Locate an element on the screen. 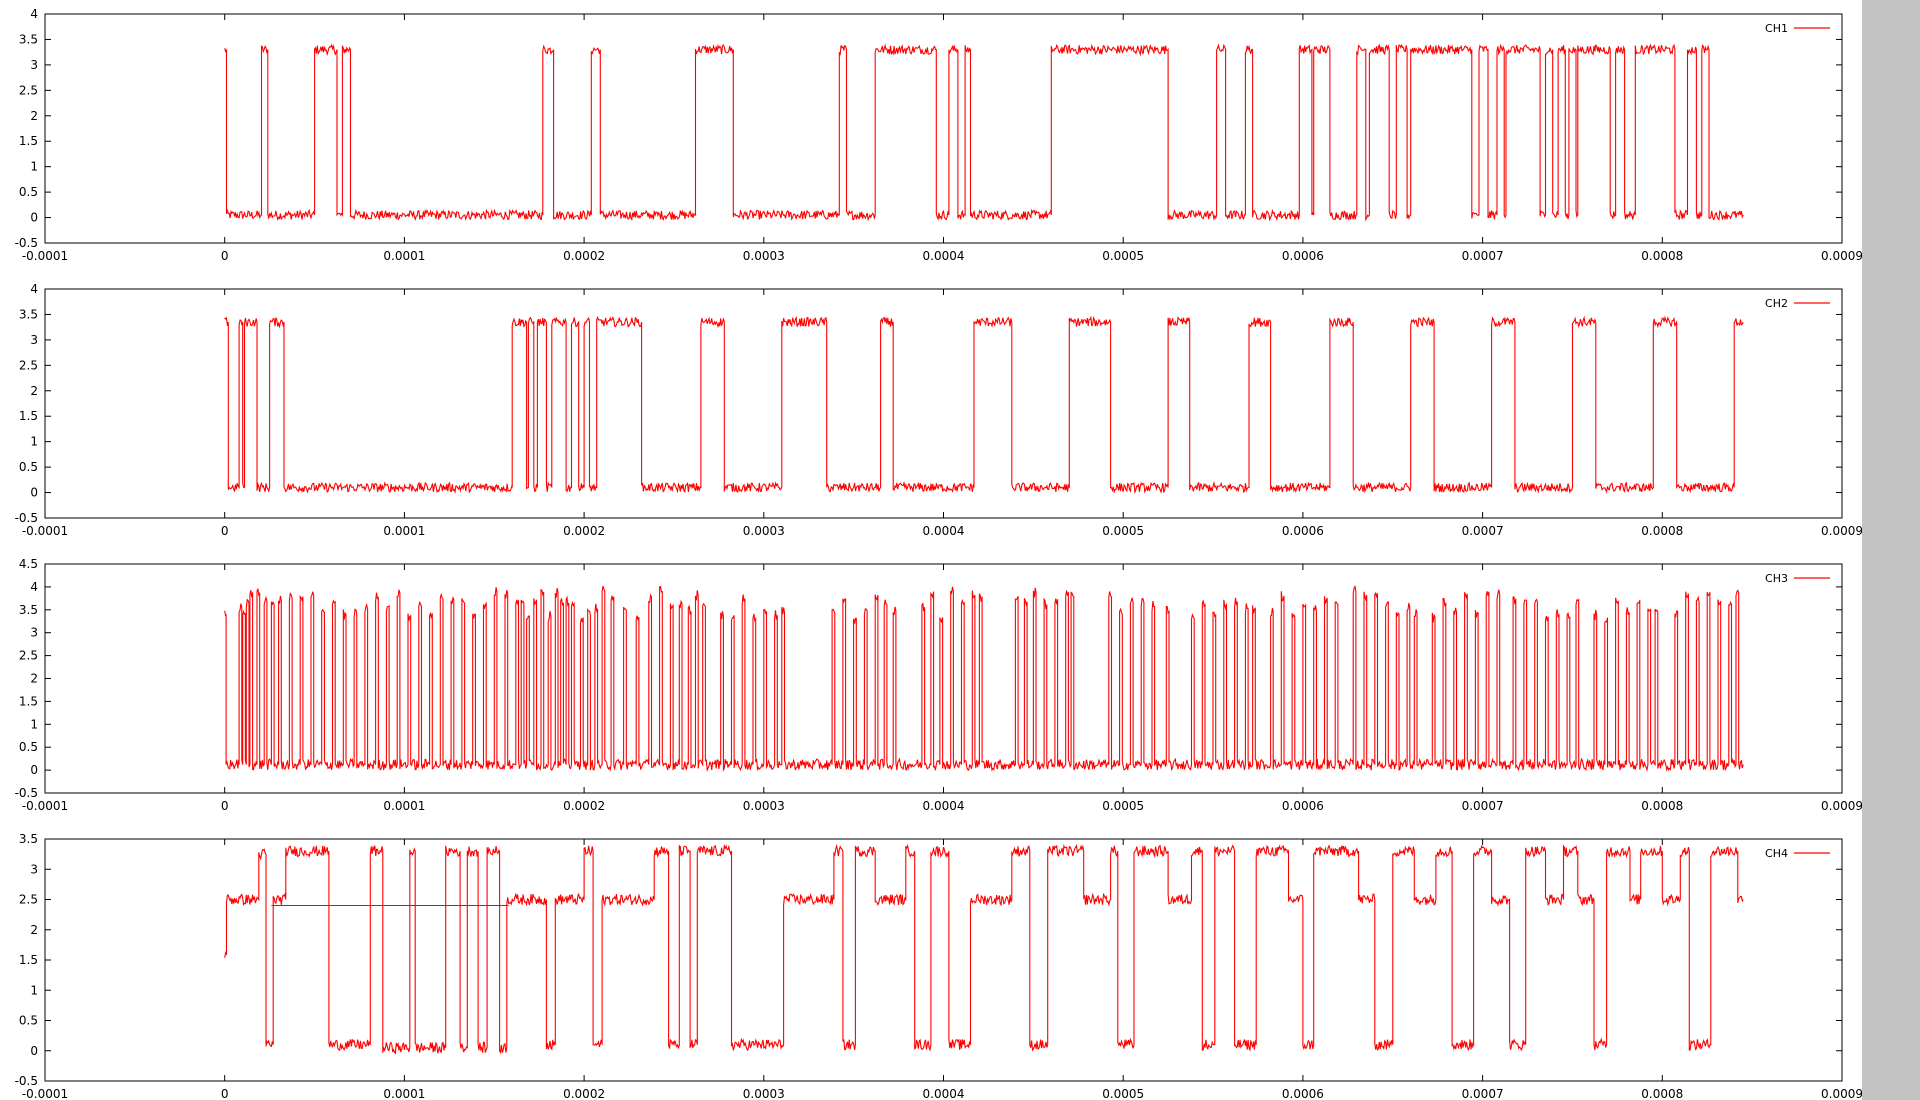 This screenshot has width=1920, height=1100. legend-label: CH1 is located at coordinates (1776, 28).